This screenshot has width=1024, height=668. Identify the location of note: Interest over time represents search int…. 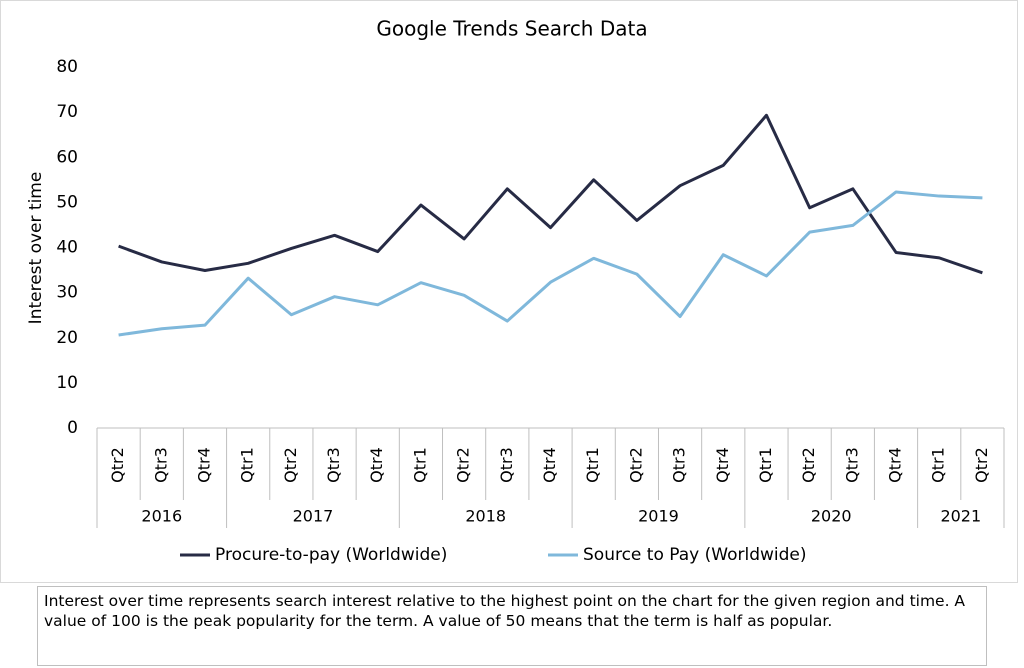
(512, 626).